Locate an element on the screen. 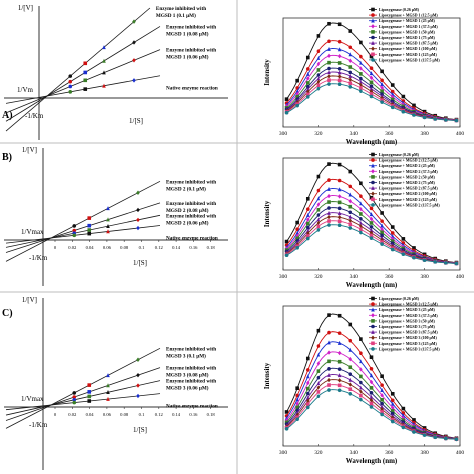 This screenshot has width=474, height=474. legend-entry: Lipoxygenase + MGSD 2 (37.5 µM) is located at coordinates (408, 172).